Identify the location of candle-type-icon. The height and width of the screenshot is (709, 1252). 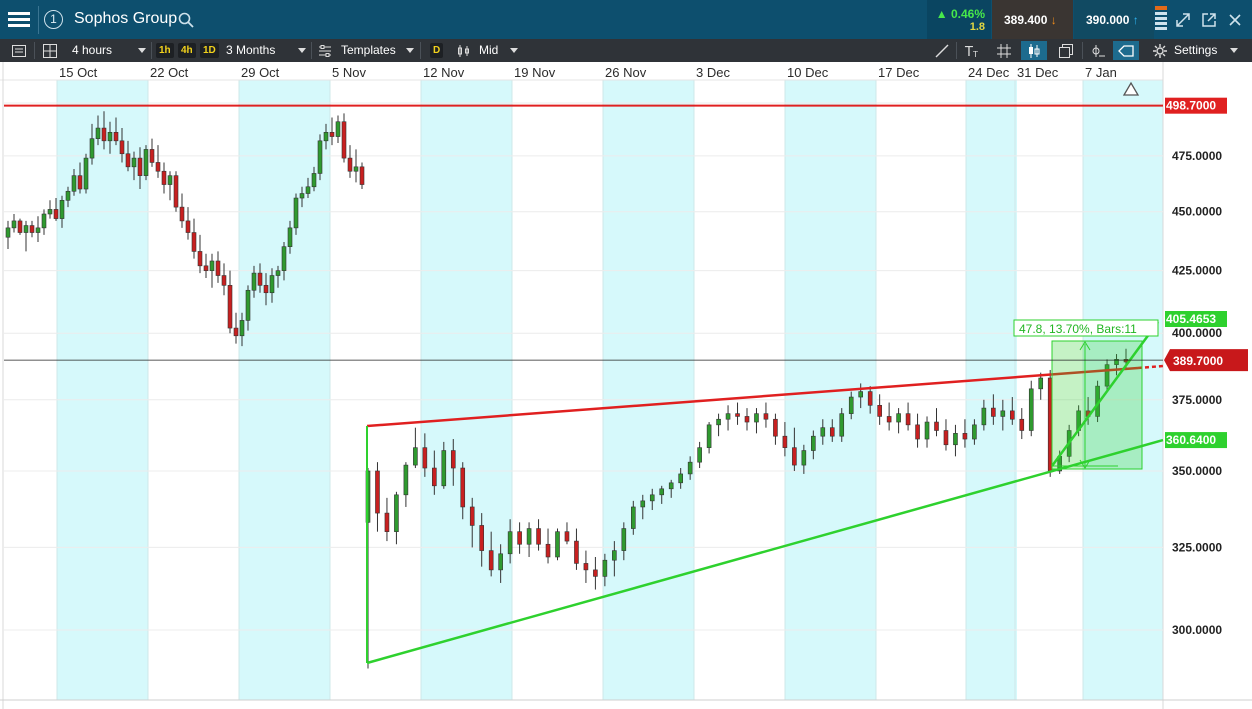
(1034, 51).